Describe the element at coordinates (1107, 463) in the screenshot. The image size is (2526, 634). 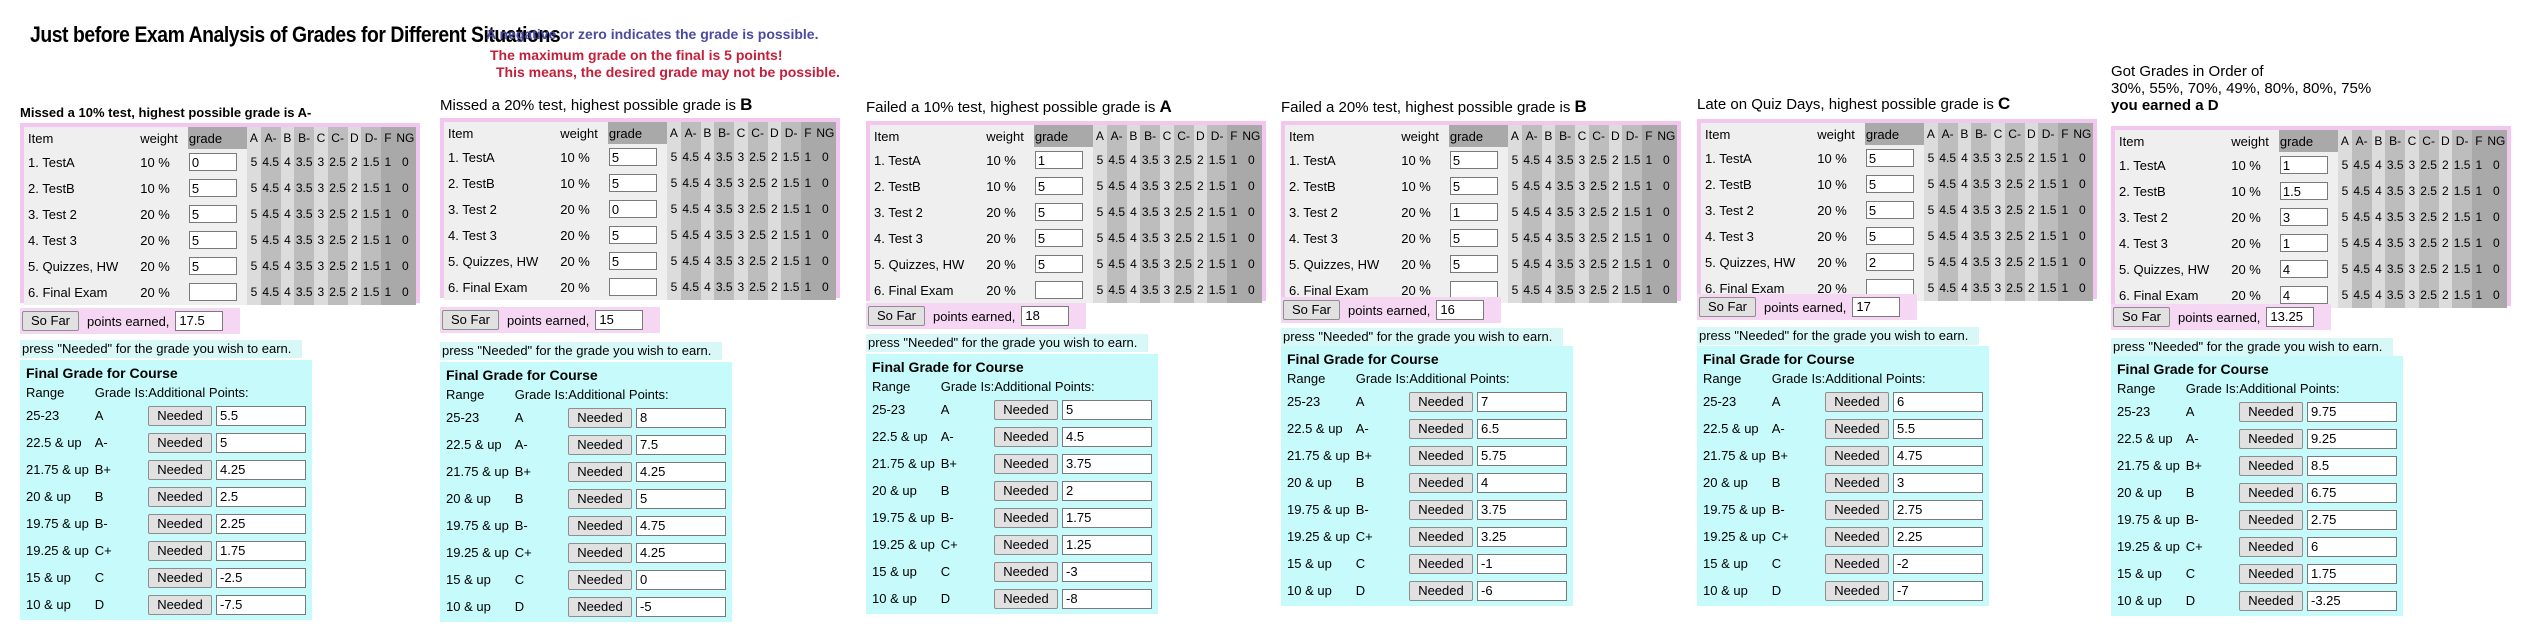
I see `additional-points-field: 3.75` at that location.